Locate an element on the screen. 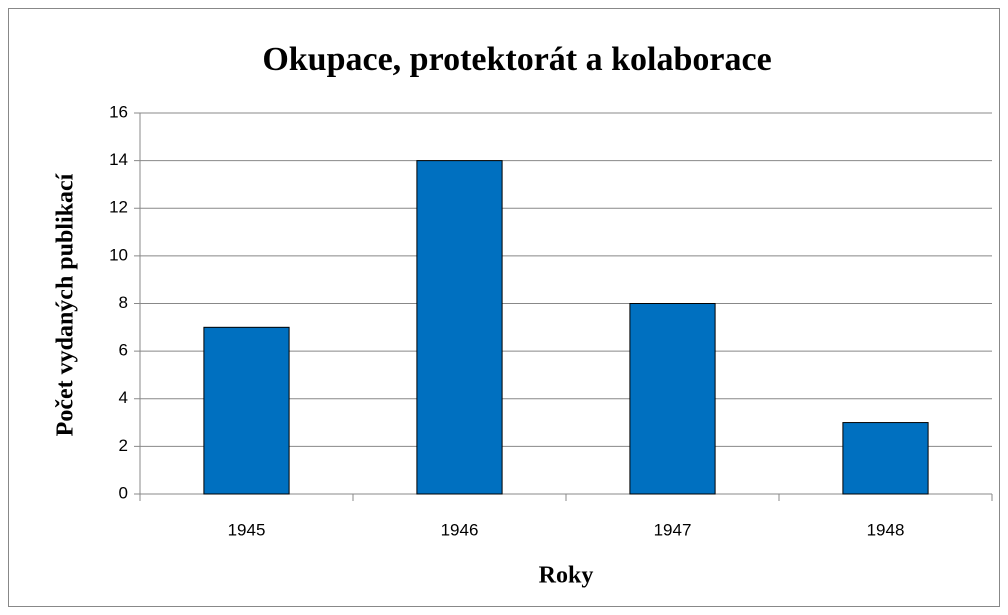 This screenshot has height=615, width=1008. y-tick-label: 4 is located at coordinates (123, 397).